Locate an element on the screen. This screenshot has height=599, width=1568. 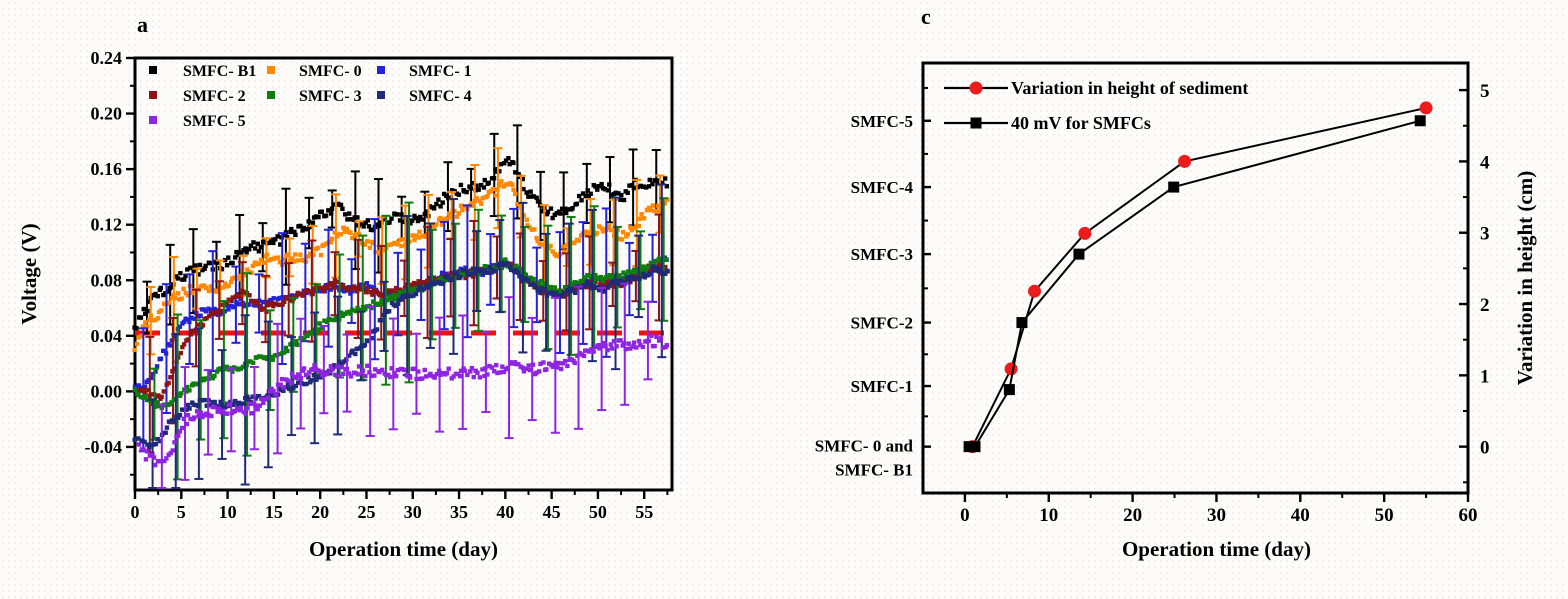
right-tick-label: 4 is located at coordinates (1485, 162).